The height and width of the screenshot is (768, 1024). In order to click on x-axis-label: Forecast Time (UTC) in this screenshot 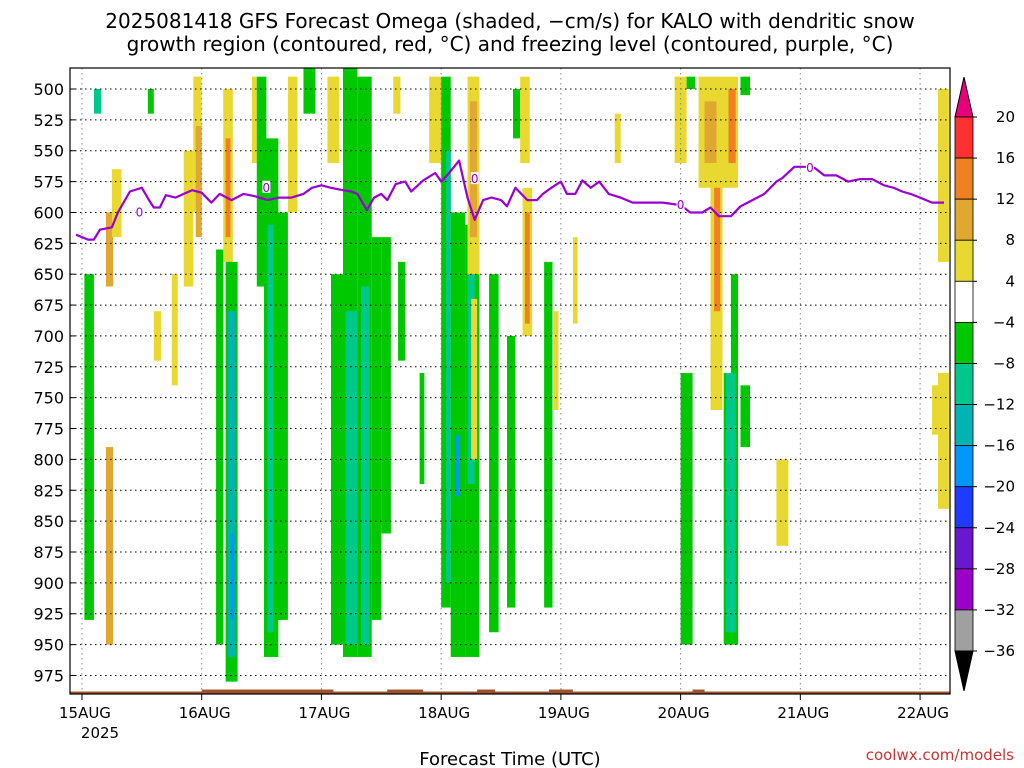, I will do `click(509, 758)`.